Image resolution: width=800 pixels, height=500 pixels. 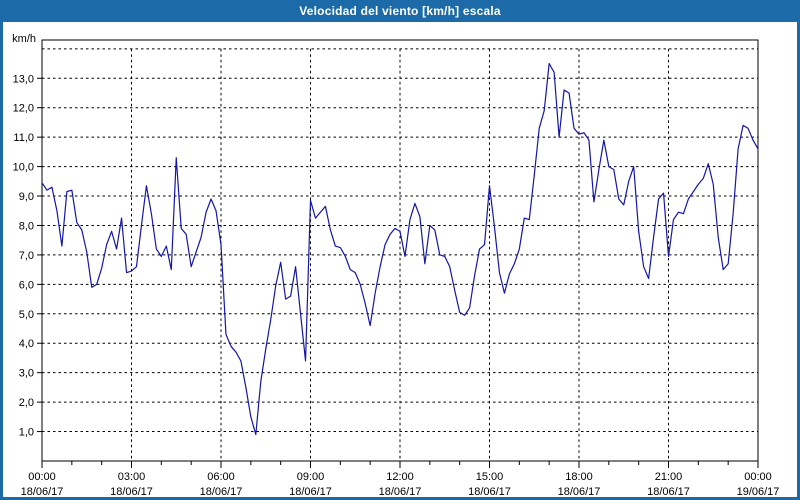 I want to click on y-tick-label: 2,0, so click(x=26, y=403).